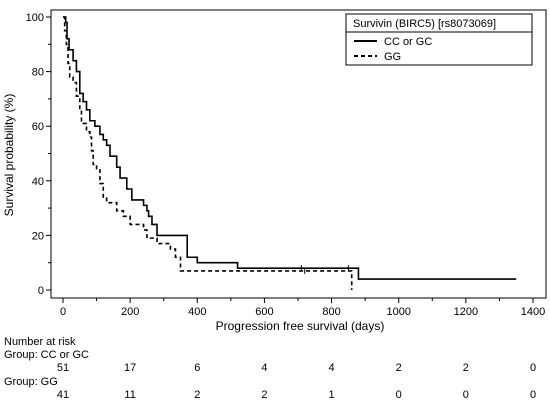 Image resolution: width=550 pixels, height=407 pixels. I want to click on y-tick-label: 40, so click(38, 182).